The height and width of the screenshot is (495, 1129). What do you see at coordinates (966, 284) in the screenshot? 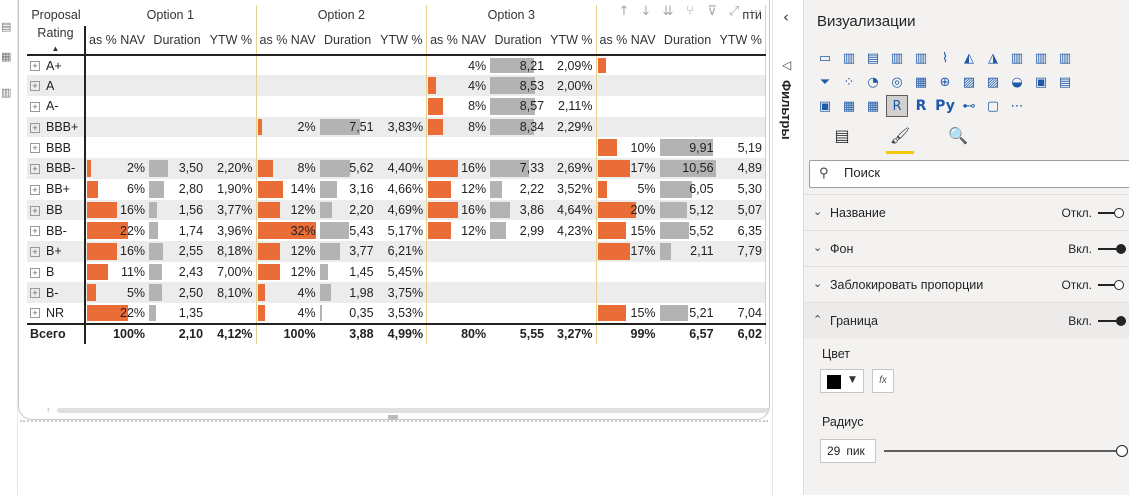
I see `format-section: ⌄ Заблокировать пропорции Откл.` at bounding box center [966, 284].